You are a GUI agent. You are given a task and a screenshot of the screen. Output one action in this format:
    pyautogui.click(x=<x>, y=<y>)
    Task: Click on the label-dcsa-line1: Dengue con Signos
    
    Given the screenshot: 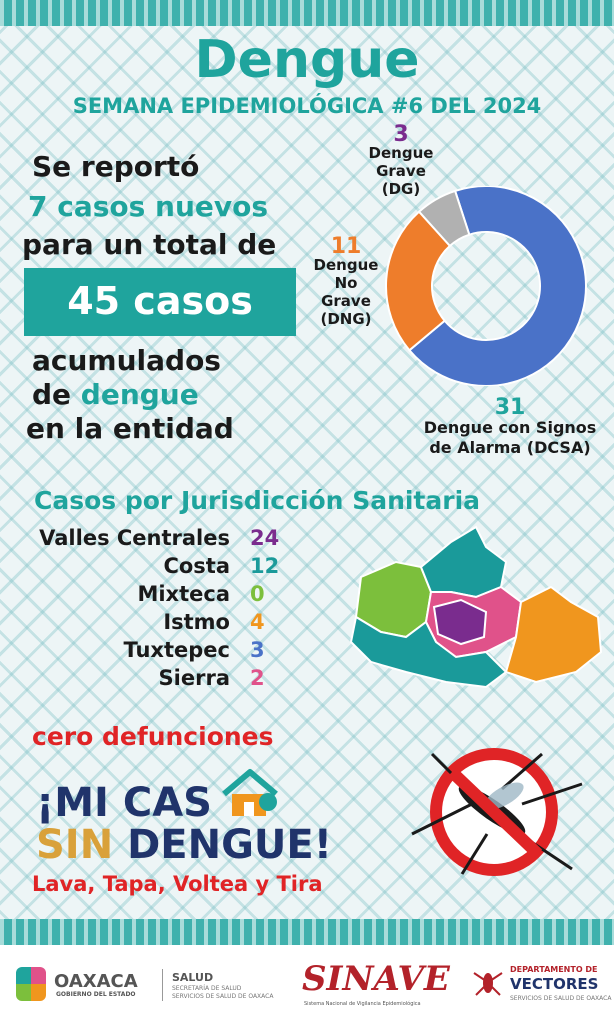 What is the action you would take?
    pyautogui.click(x=510, y=427)
    